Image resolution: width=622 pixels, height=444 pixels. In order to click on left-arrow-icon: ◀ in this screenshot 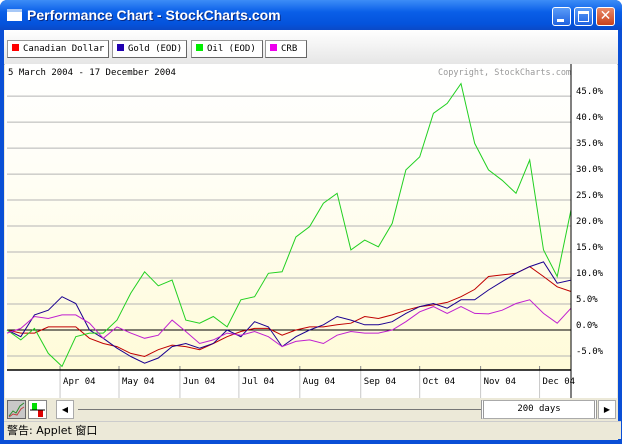, I will do `click(65, 409)`.